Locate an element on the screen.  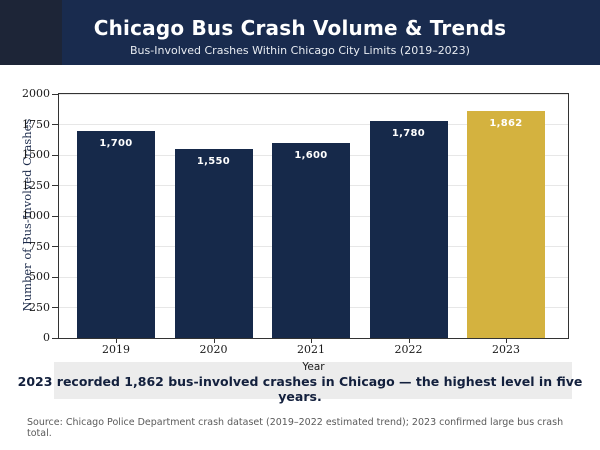
bar-value-label: 1,700 is located at coordinates (116, 143).